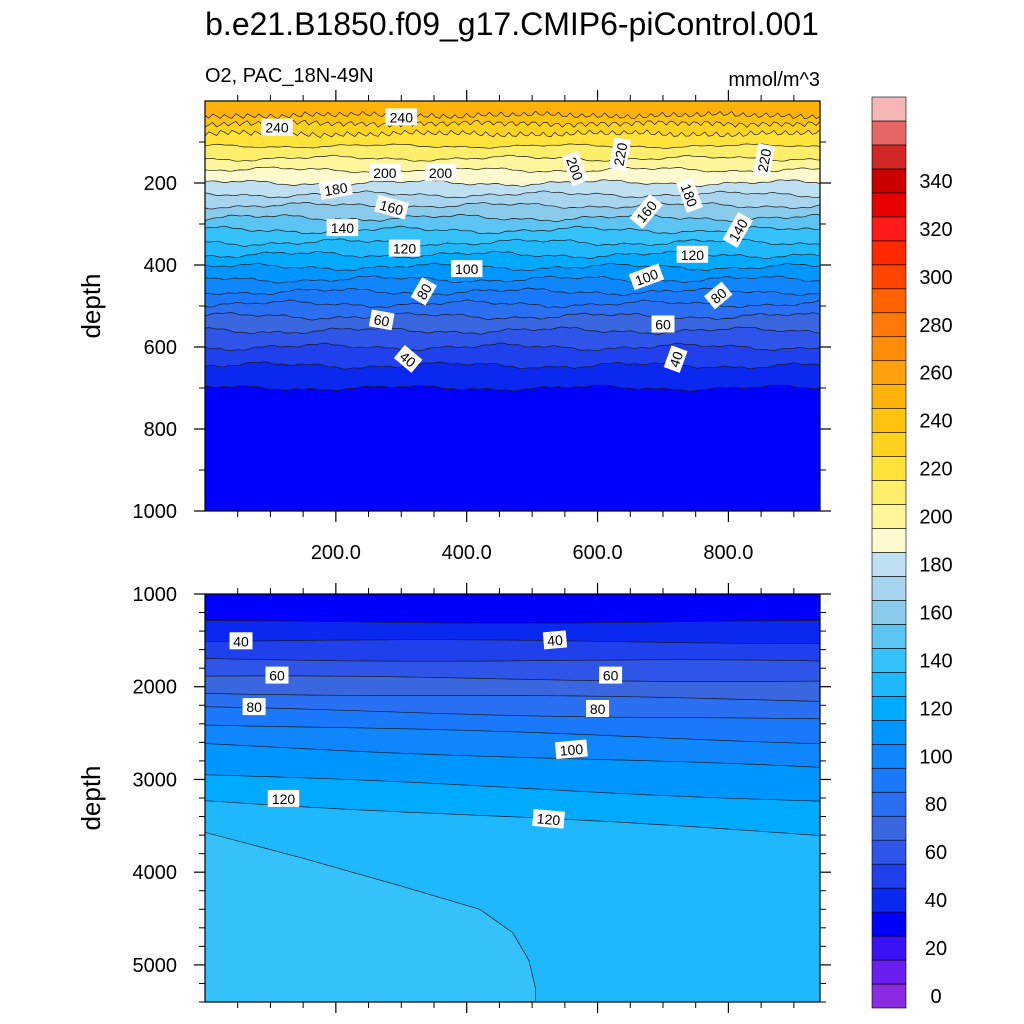 Image resolution: width=1024 pixels, height=1024 pixels. I want to click on colorbar-label: 160, so click(935, 613).